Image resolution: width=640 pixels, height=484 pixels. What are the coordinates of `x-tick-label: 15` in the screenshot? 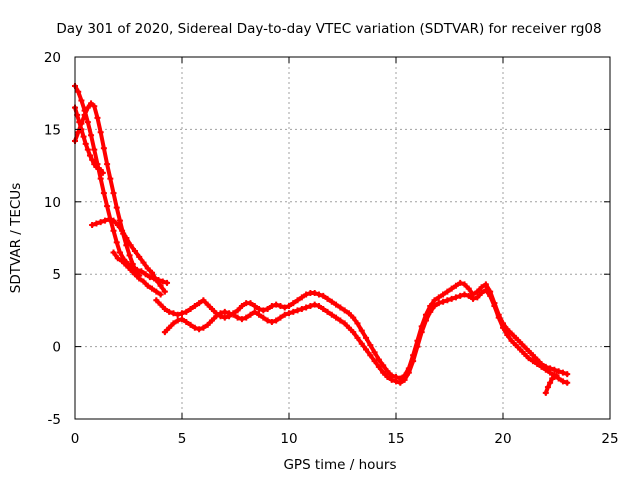 It's located at (395, 439).